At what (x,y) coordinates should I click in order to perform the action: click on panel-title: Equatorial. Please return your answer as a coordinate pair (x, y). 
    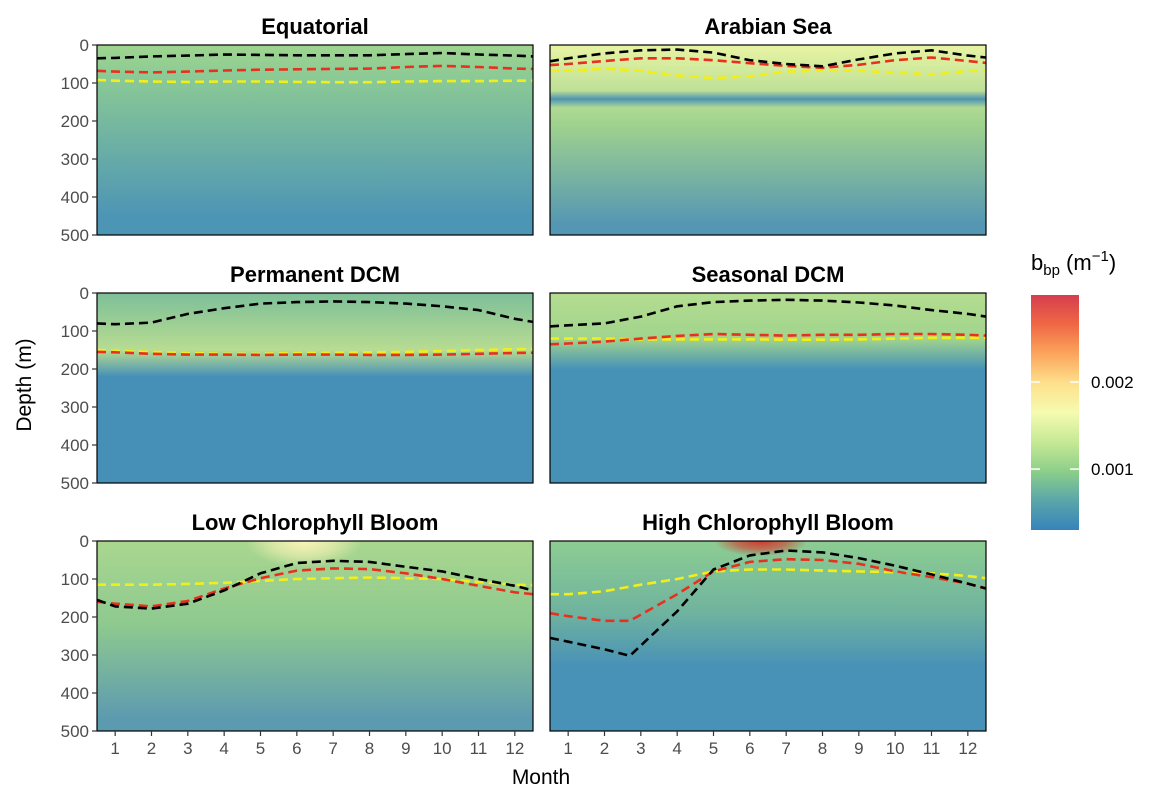
    Looking at the image, I should click on (315, 26).